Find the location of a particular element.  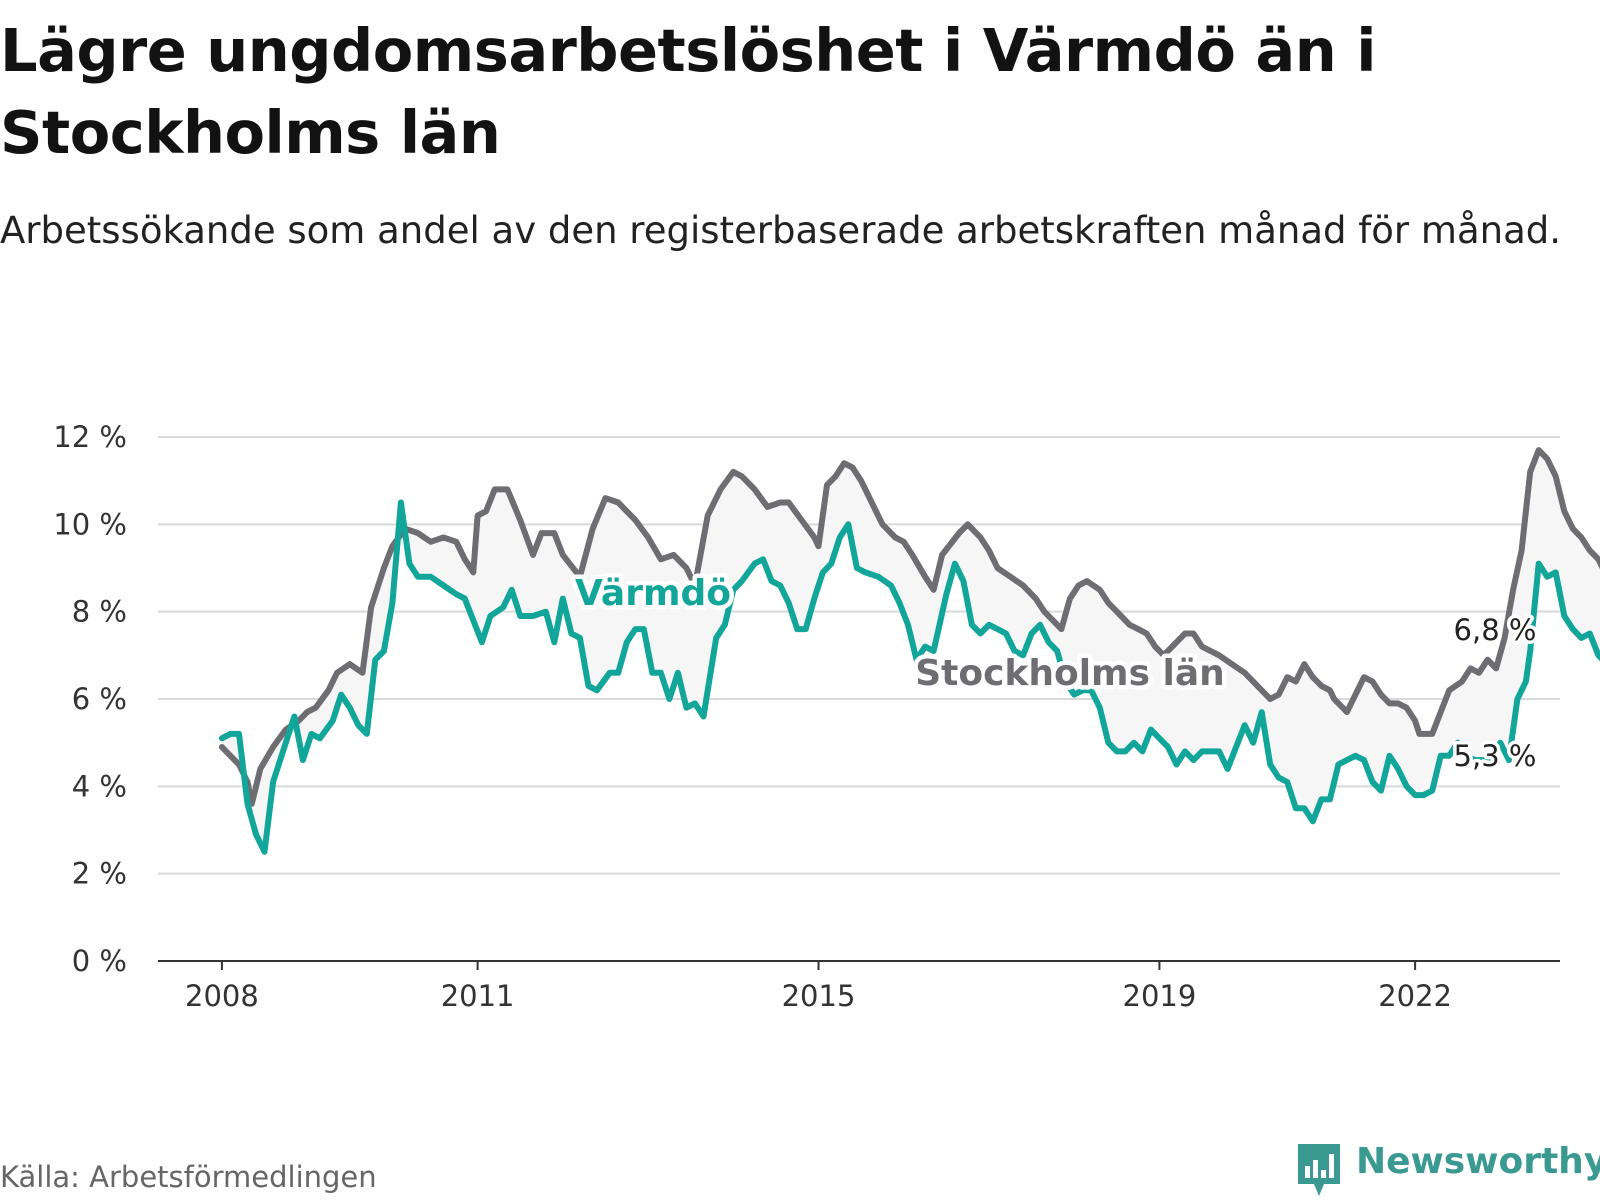

series-labels: Värmdö Stockholms län 6,8 % 5,3 % is located at coordinates (1055, 673).